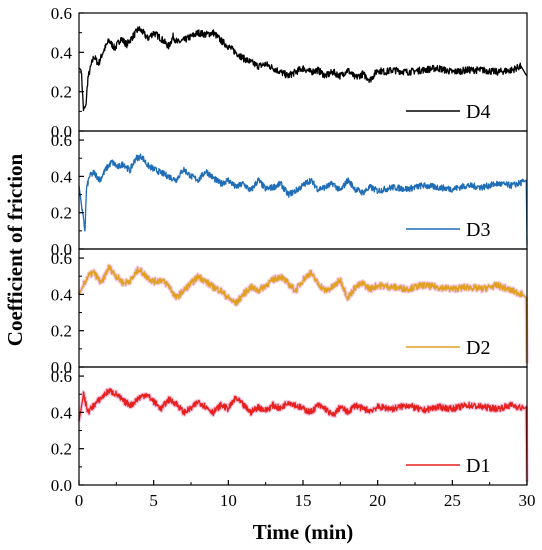  Describe the element at coordinates (303, 69) in the screenshot. I see `series-line-d4` at that location.